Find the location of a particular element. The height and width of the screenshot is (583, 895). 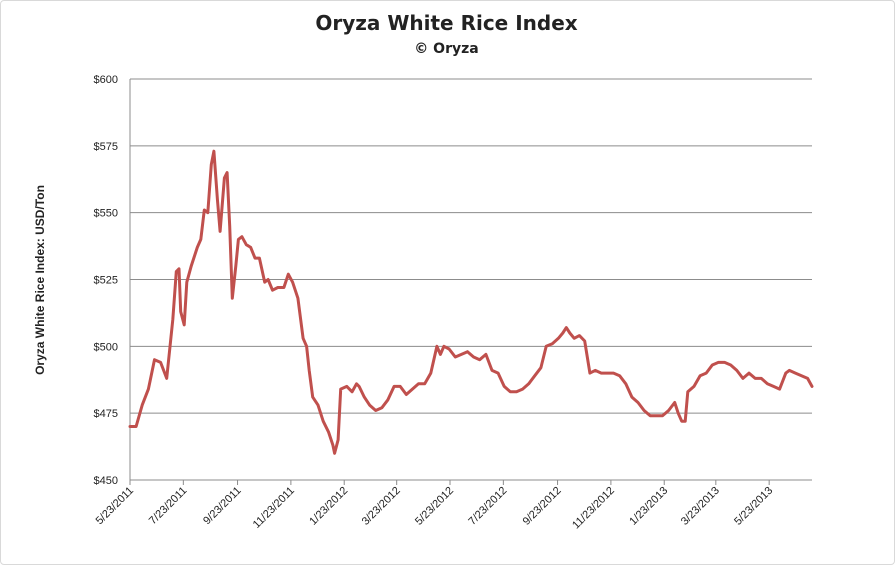

y-tick-label: $575 is located at coordinates (106, 147).